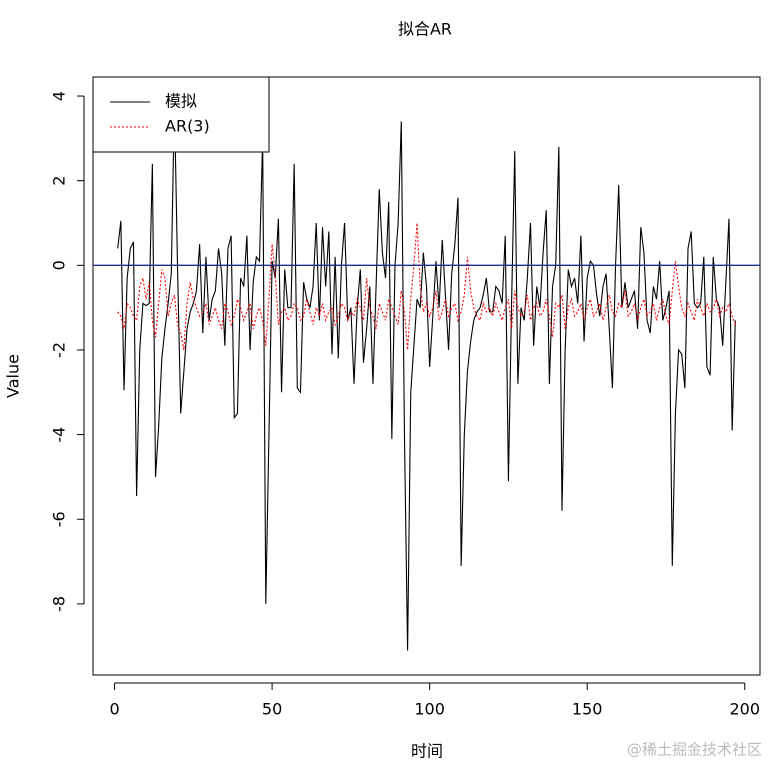 The image size is (769, 766). What do you see at coordinates (59, 604) in the screenshot?
I see `y-tick-label: -8` at bounding box center [59, 604].